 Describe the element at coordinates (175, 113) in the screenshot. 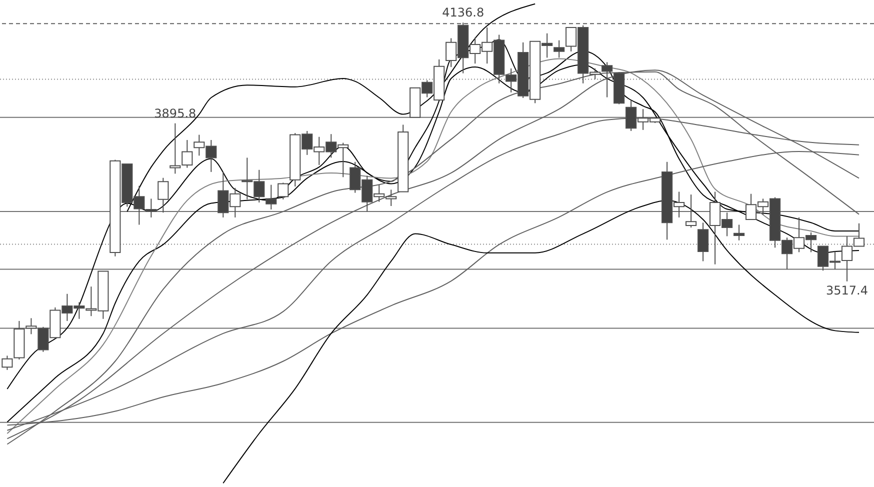

I see `annotation: 3895.8` at that location.